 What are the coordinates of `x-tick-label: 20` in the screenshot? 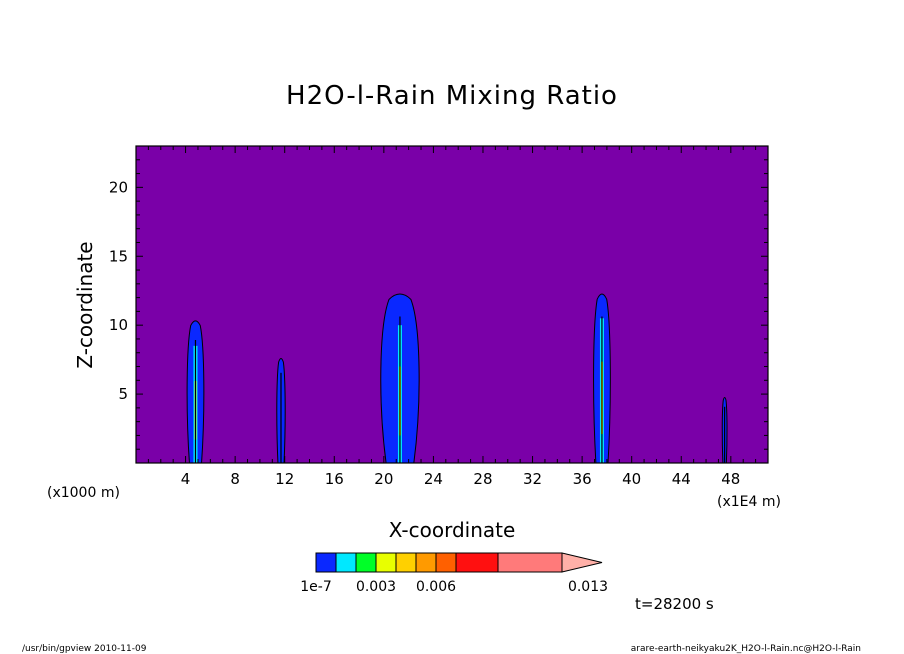 It's located at (383, 479).